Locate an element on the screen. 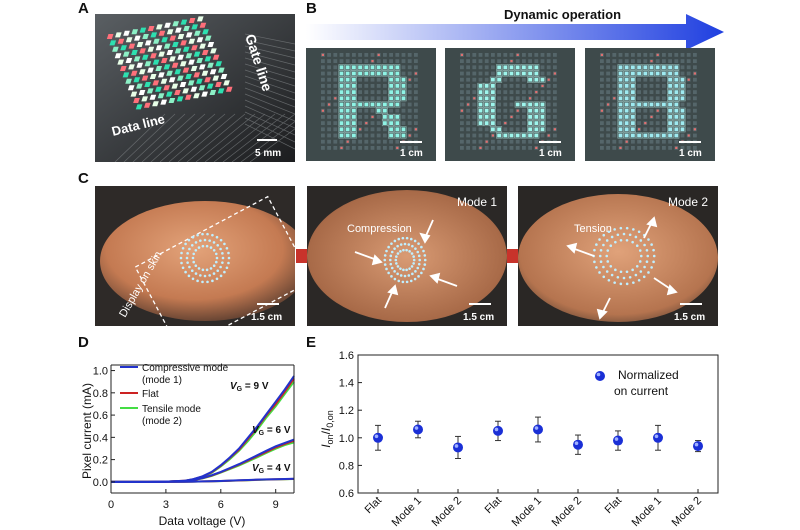 The height and width of the screenshot is (530, 800). y-tick-label: 1.4 is located at coordinates (346, 384).